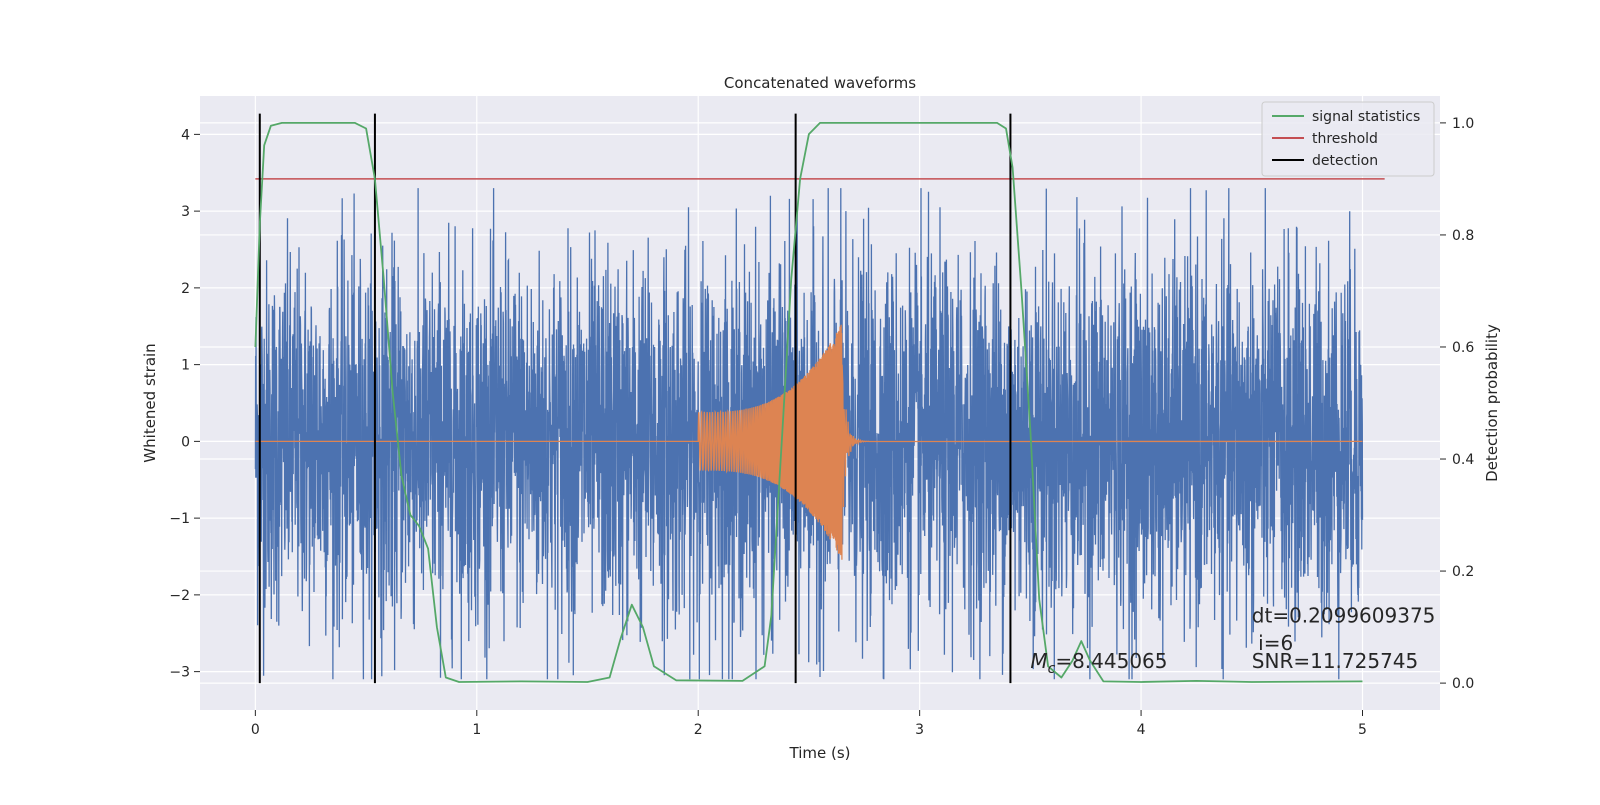  What do you see at coordinates (1344, 616) in the screenshot?
I see `annotation-1: dt=0.2099609375` at bounding box center [1344, 616].